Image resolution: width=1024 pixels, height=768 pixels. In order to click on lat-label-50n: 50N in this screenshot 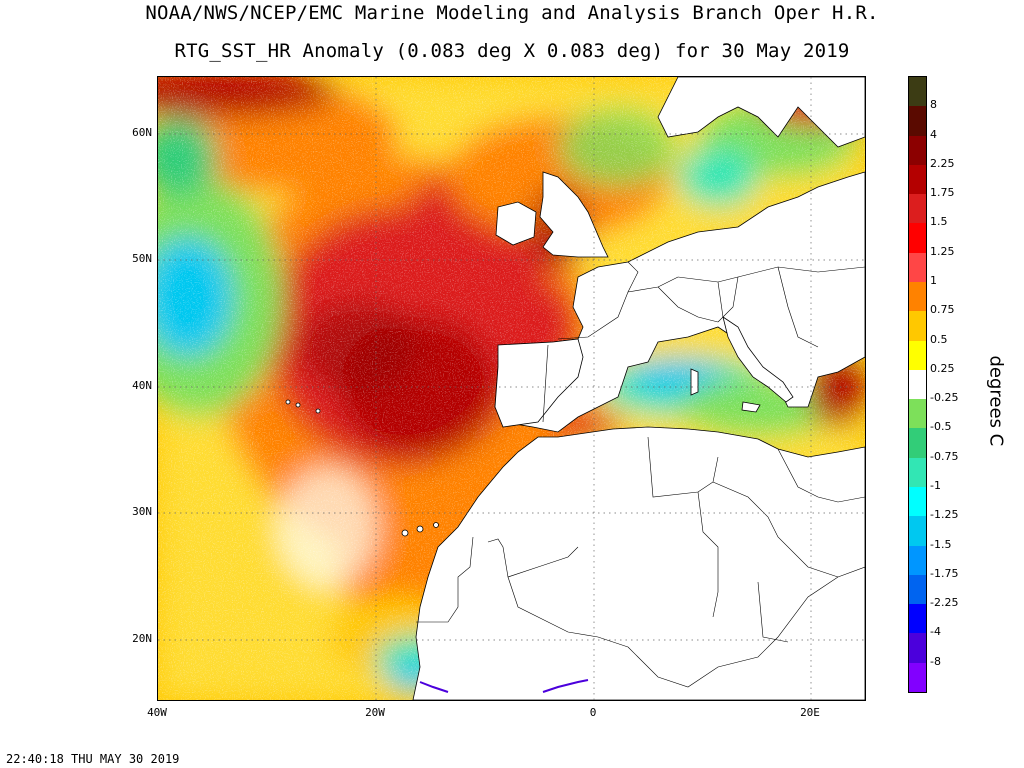, I will do `click(142, 258)`.